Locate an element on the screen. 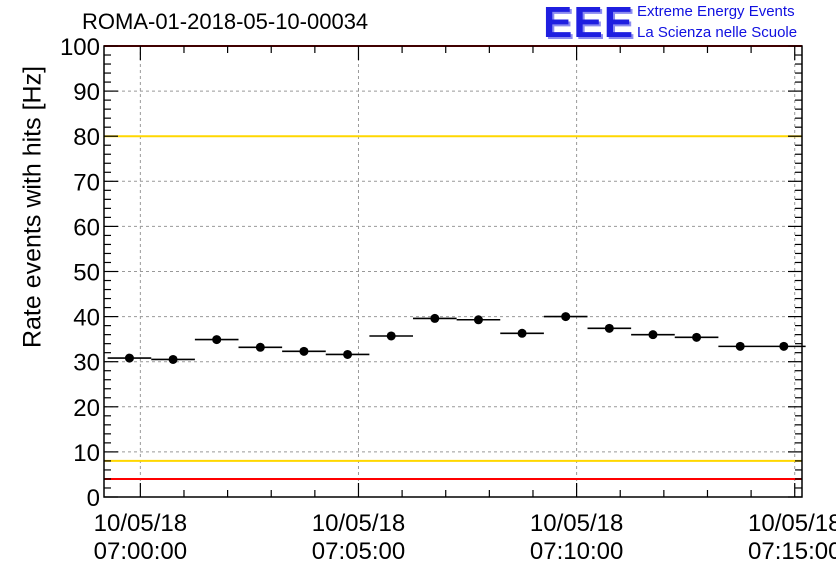 Image resolution: width=836 pixels, height=572 pixels. logo-line-1: Extreme Energy Events is located at coordinates (716, 11).